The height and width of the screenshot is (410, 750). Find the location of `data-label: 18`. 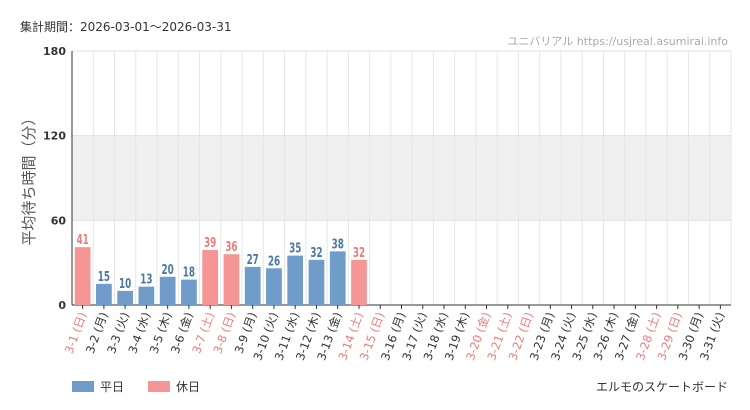

data-label: 18 is located at coordinates (189, 272).